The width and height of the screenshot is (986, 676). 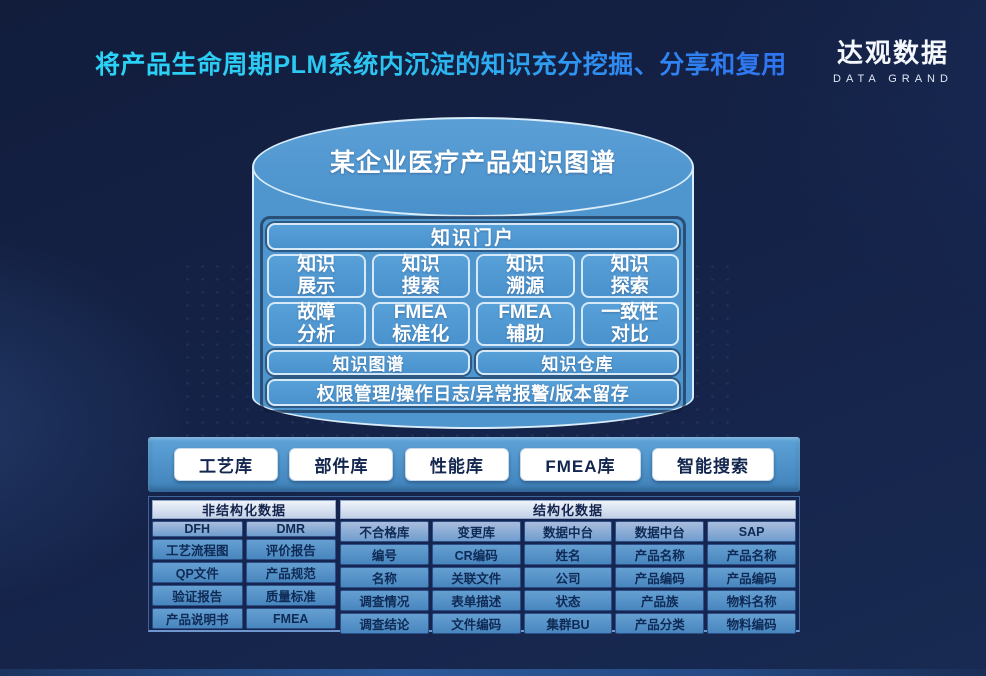 I want to click on module-knowledge-portal: 知识门户, so click(x=473, y=236).